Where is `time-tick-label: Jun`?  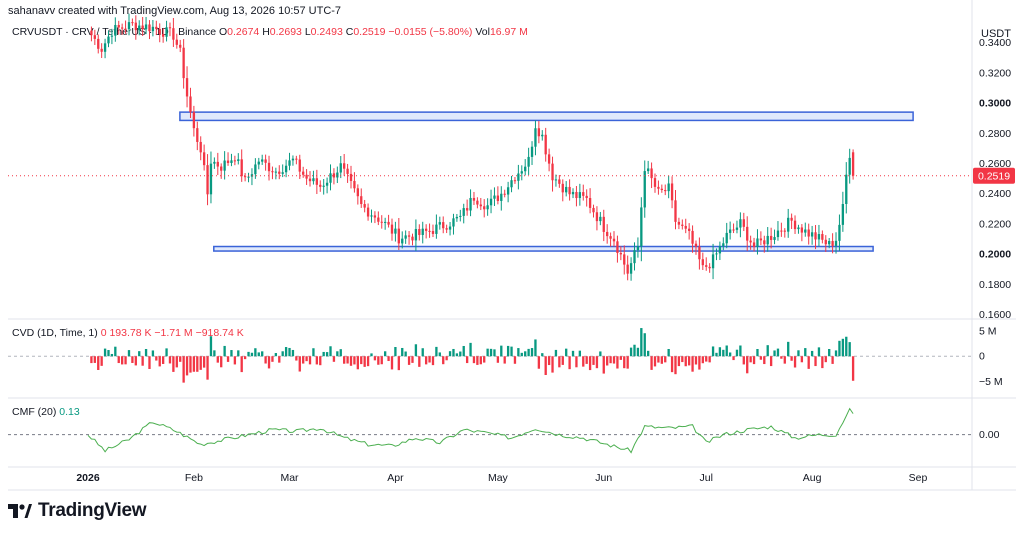 time-tick-label: Jun is located at coordinates (603, 478).